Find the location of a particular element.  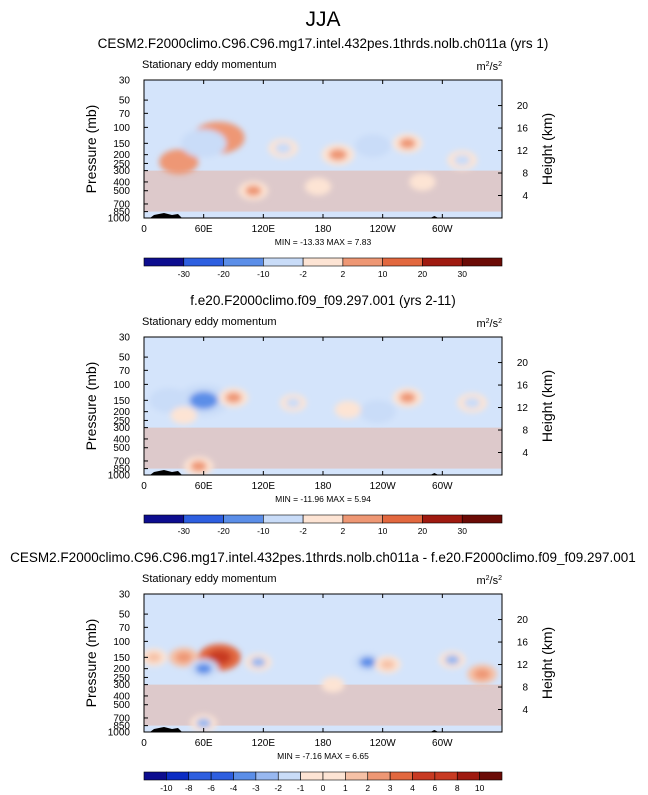

colorbar-label: 4 is located at coordinates (412, 788).